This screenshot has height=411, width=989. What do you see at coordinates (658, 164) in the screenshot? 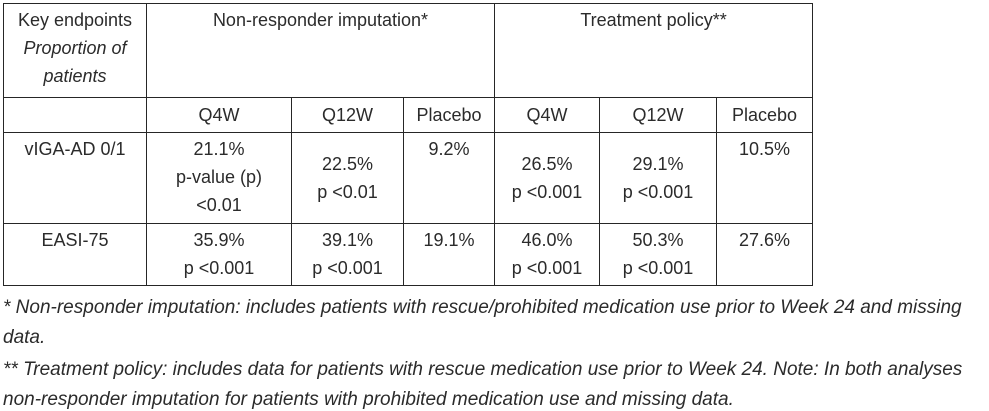
I see `cell-value: 29.1%` at bounding box center [658, 164].